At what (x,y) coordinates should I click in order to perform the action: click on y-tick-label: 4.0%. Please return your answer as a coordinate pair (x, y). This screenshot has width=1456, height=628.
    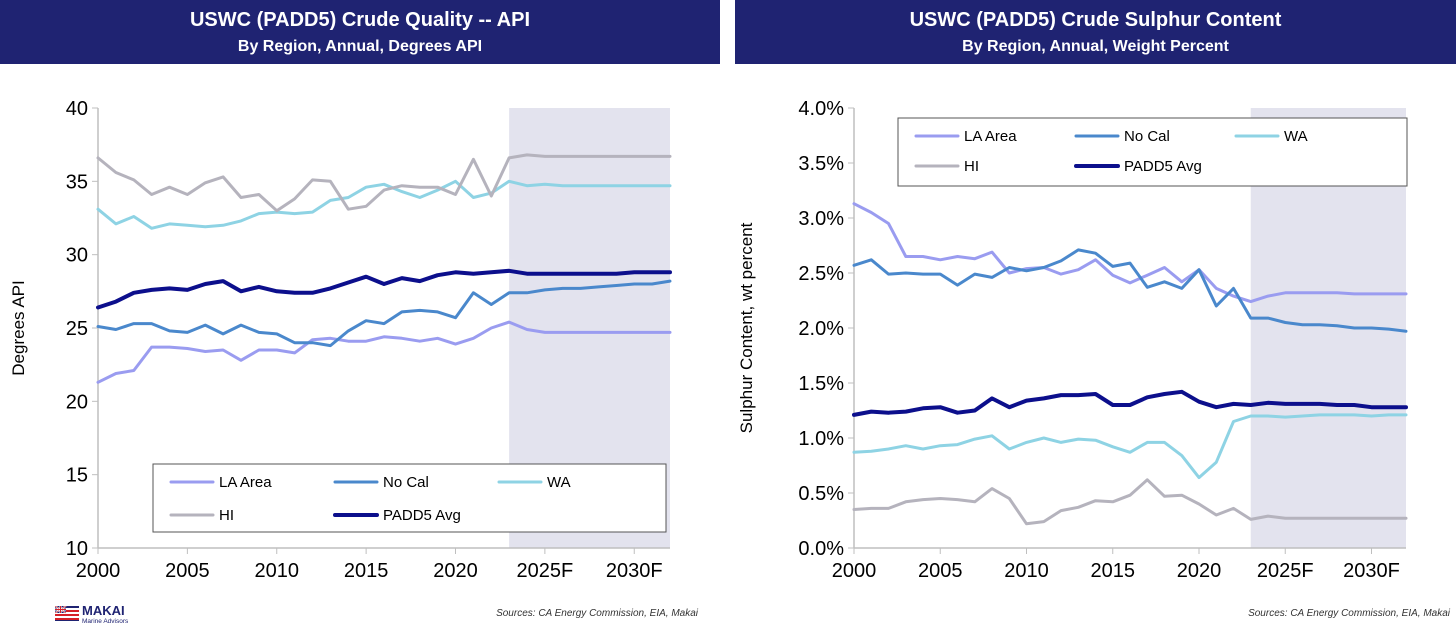
    Looking at the image, I should click on (821, 109).